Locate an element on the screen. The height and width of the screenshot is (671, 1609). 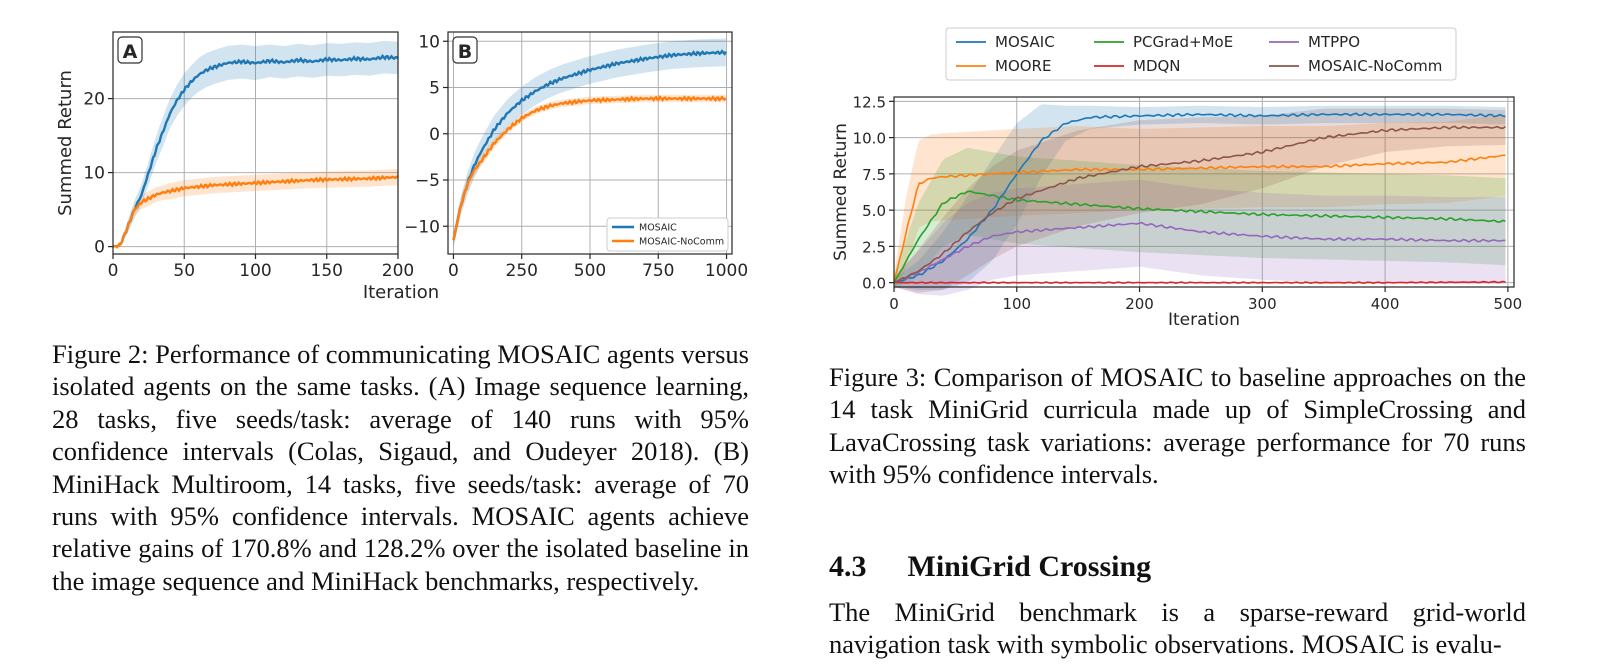
y-tick-label: 5.0 is located at coordinates (874, 211).